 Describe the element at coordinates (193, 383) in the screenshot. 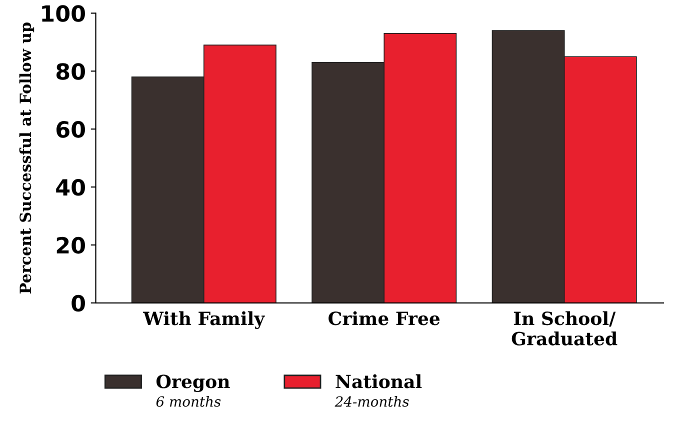

I see `legend-label: Oregon` at that location.